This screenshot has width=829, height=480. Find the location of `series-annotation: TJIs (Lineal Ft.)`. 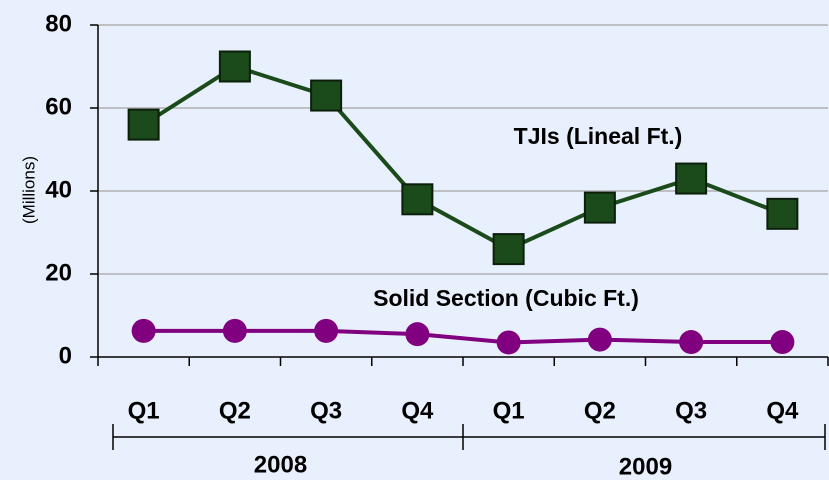

series-annotation: TJIs (Lineal Ft.) is located at coordinates (598, 136).